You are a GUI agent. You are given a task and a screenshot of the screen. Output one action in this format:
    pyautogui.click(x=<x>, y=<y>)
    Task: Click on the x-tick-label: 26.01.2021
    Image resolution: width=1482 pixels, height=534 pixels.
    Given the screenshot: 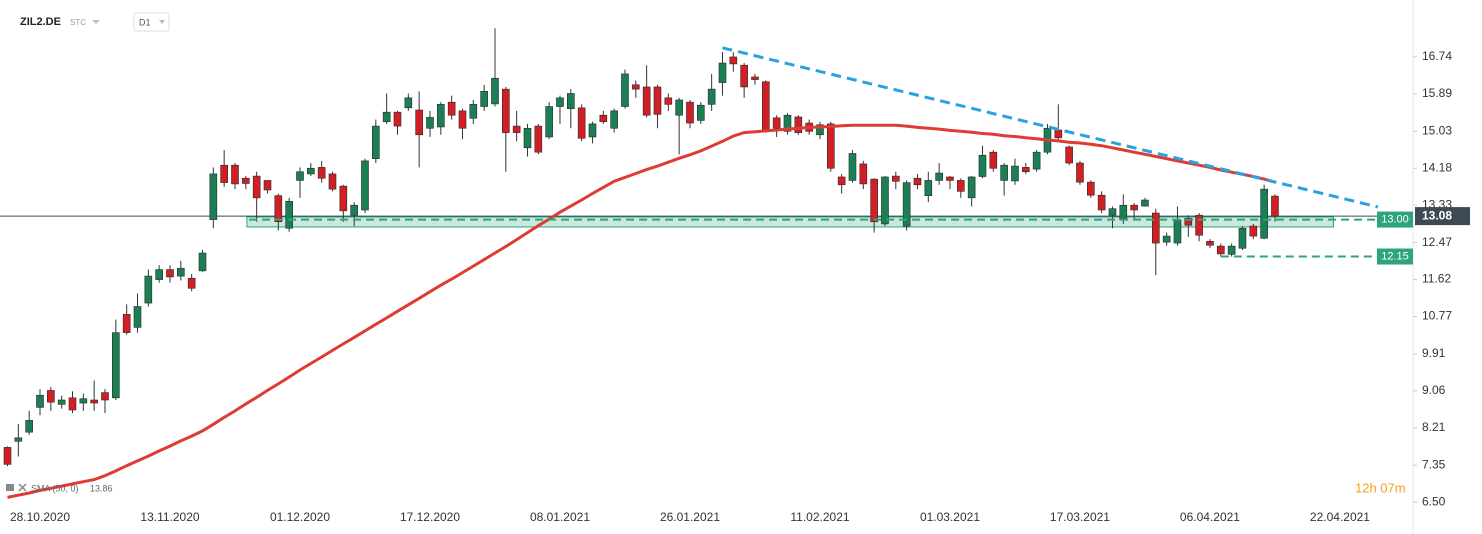 What is the action you would take?
    pyautogui.click(x=690, y=517)
    